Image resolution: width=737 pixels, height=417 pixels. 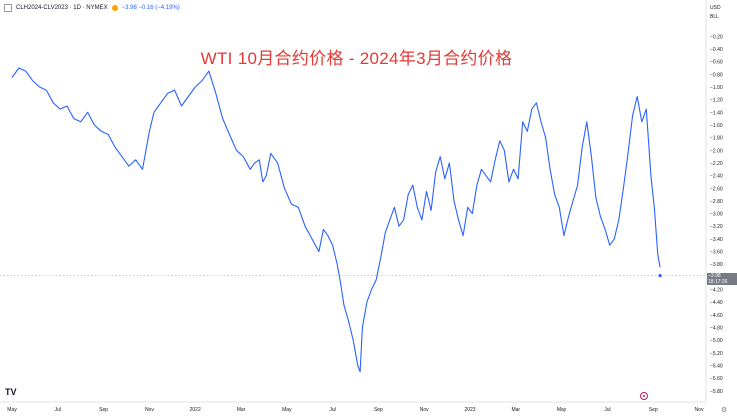 What do you see at coordinates (716, 341) in the screenshot?
I see `y-tick-label: −5.00` at bounding box center [716, 341].